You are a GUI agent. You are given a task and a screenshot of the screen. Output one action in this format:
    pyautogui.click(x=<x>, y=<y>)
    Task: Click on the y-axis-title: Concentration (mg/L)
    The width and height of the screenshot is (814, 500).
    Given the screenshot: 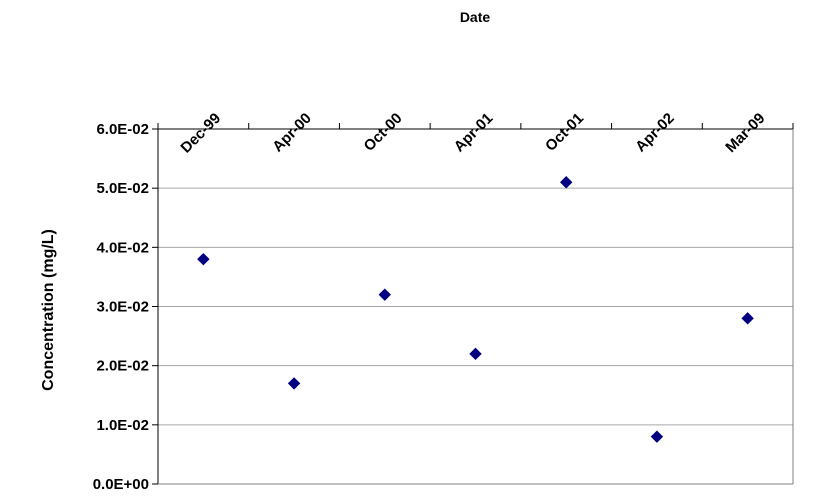 What is the action you would take?
    pyautogui.click(x=48, y=310)
    